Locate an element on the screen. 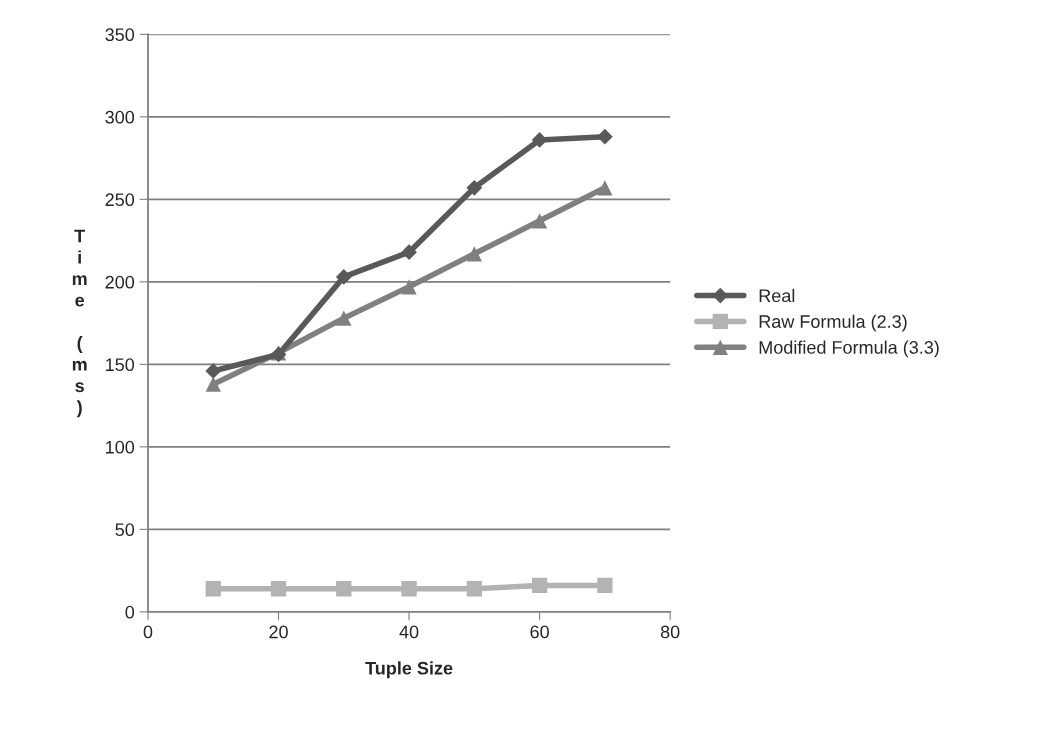  y-tick-label: 50 is located at coordinates (125, 530).